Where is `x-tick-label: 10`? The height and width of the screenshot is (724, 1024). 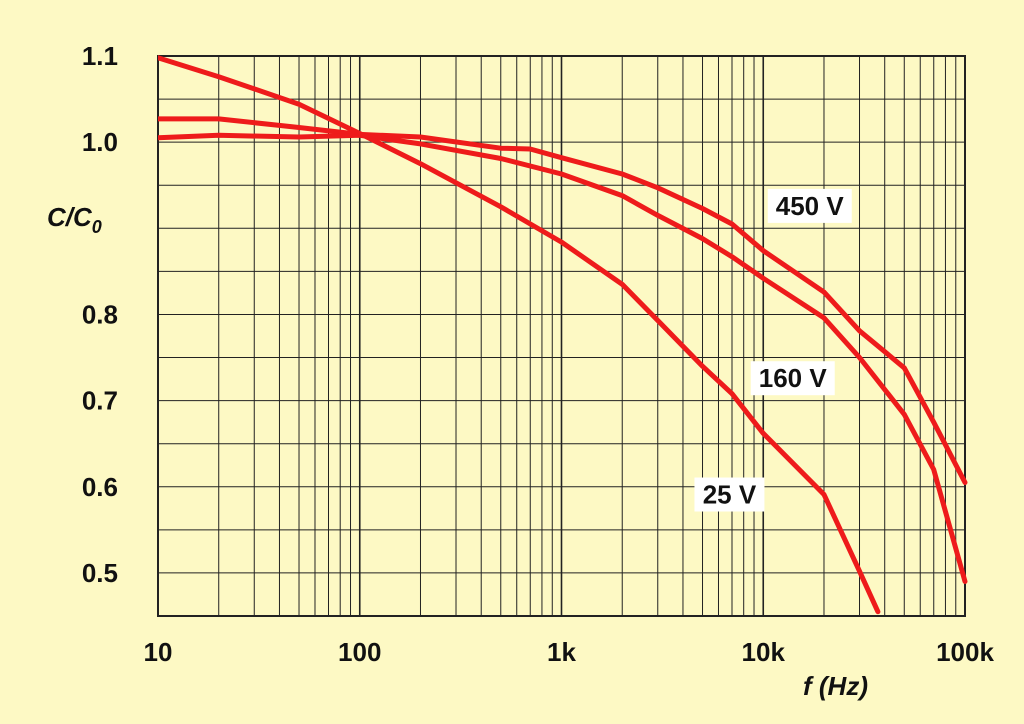 x-tick-label: 10 is located at coordinates (158, 652).